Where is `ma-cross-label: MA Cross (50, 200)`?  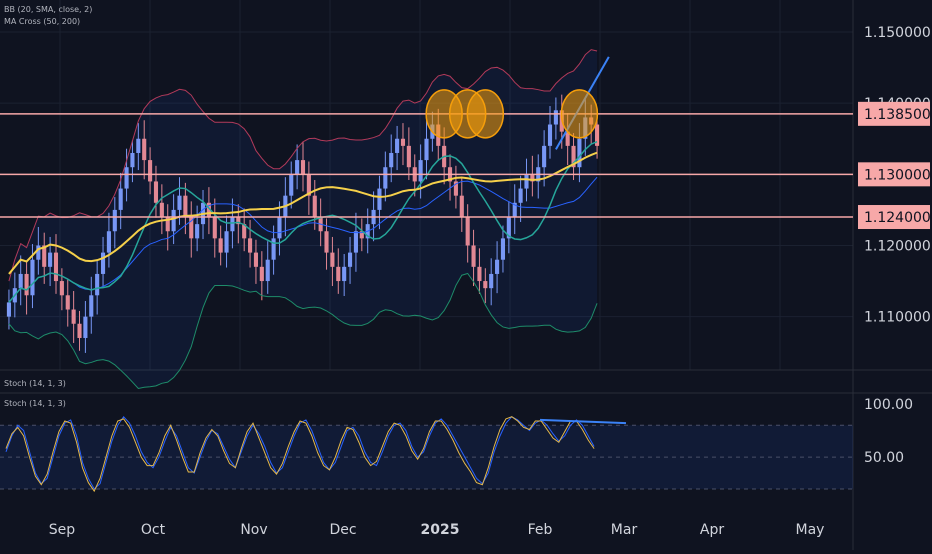 ma-cross-label: MA Cross (50, 200) is located at coordinates (42, 21).